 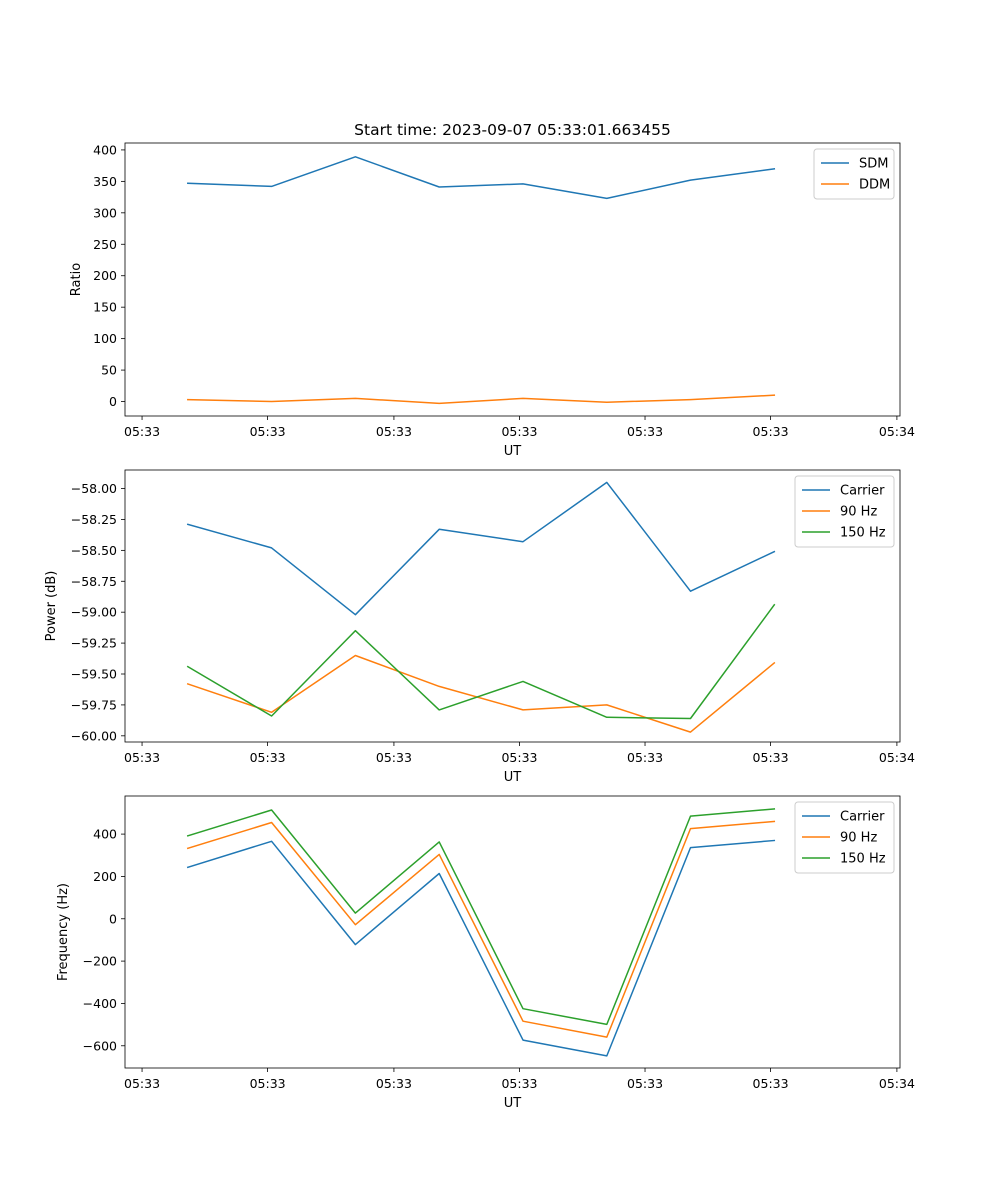 I want to click on y-tick-label: 50, so click(x=109, y=370).